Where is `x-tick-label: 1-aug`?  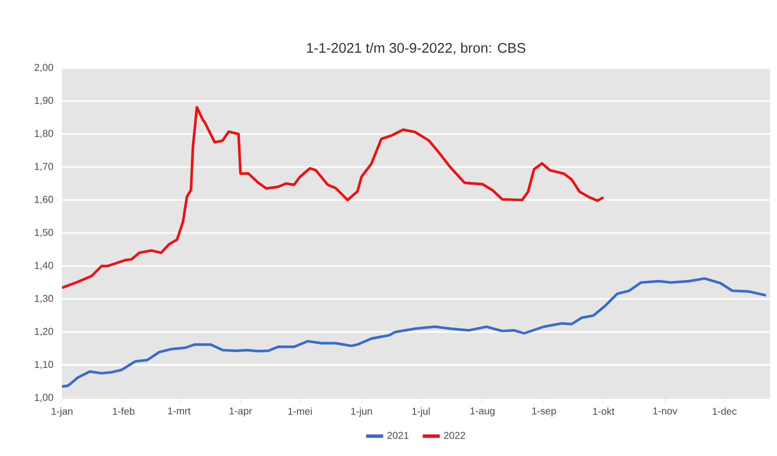 x-tick-label: 1-aug is located at coordinates (482, 411).